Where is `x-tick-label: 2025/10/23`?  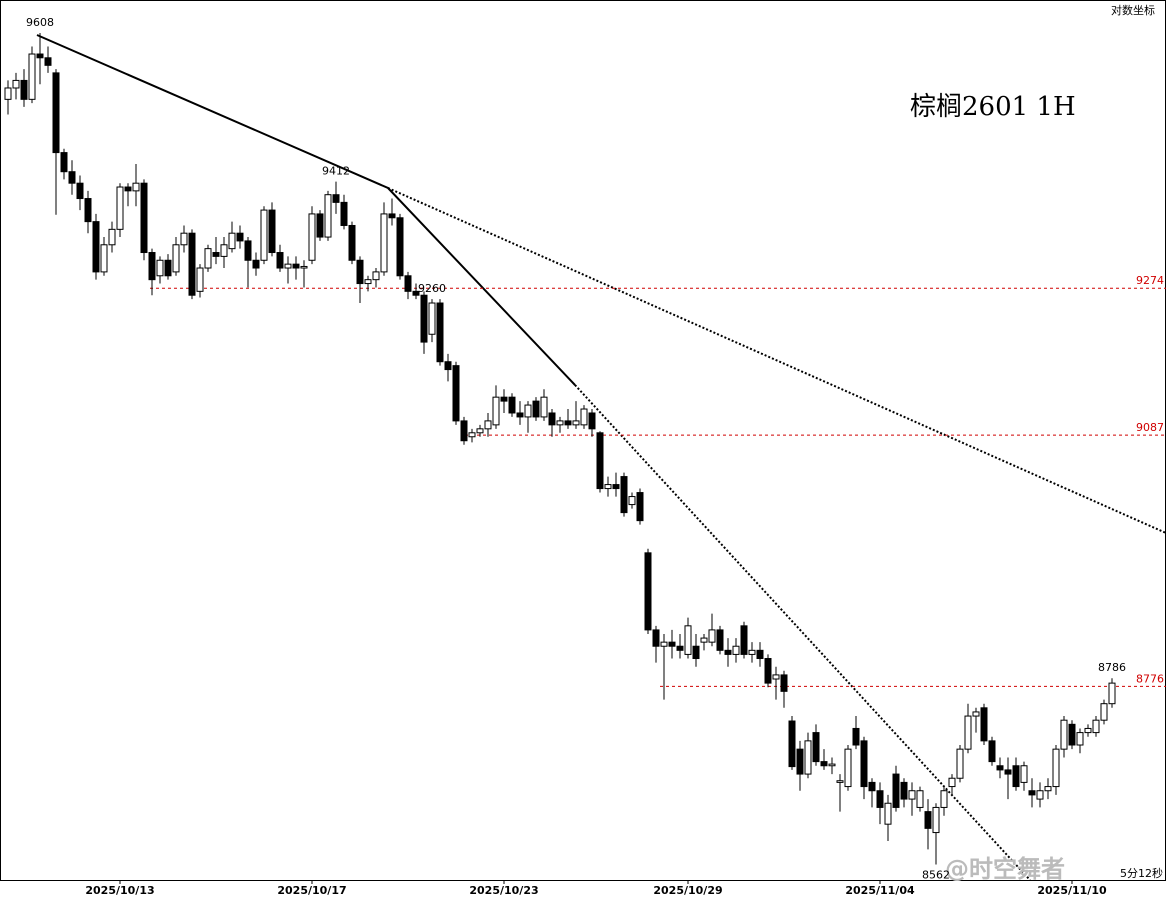
x-tick-label: 2025/10/23 is located at coordinates (503, 890).